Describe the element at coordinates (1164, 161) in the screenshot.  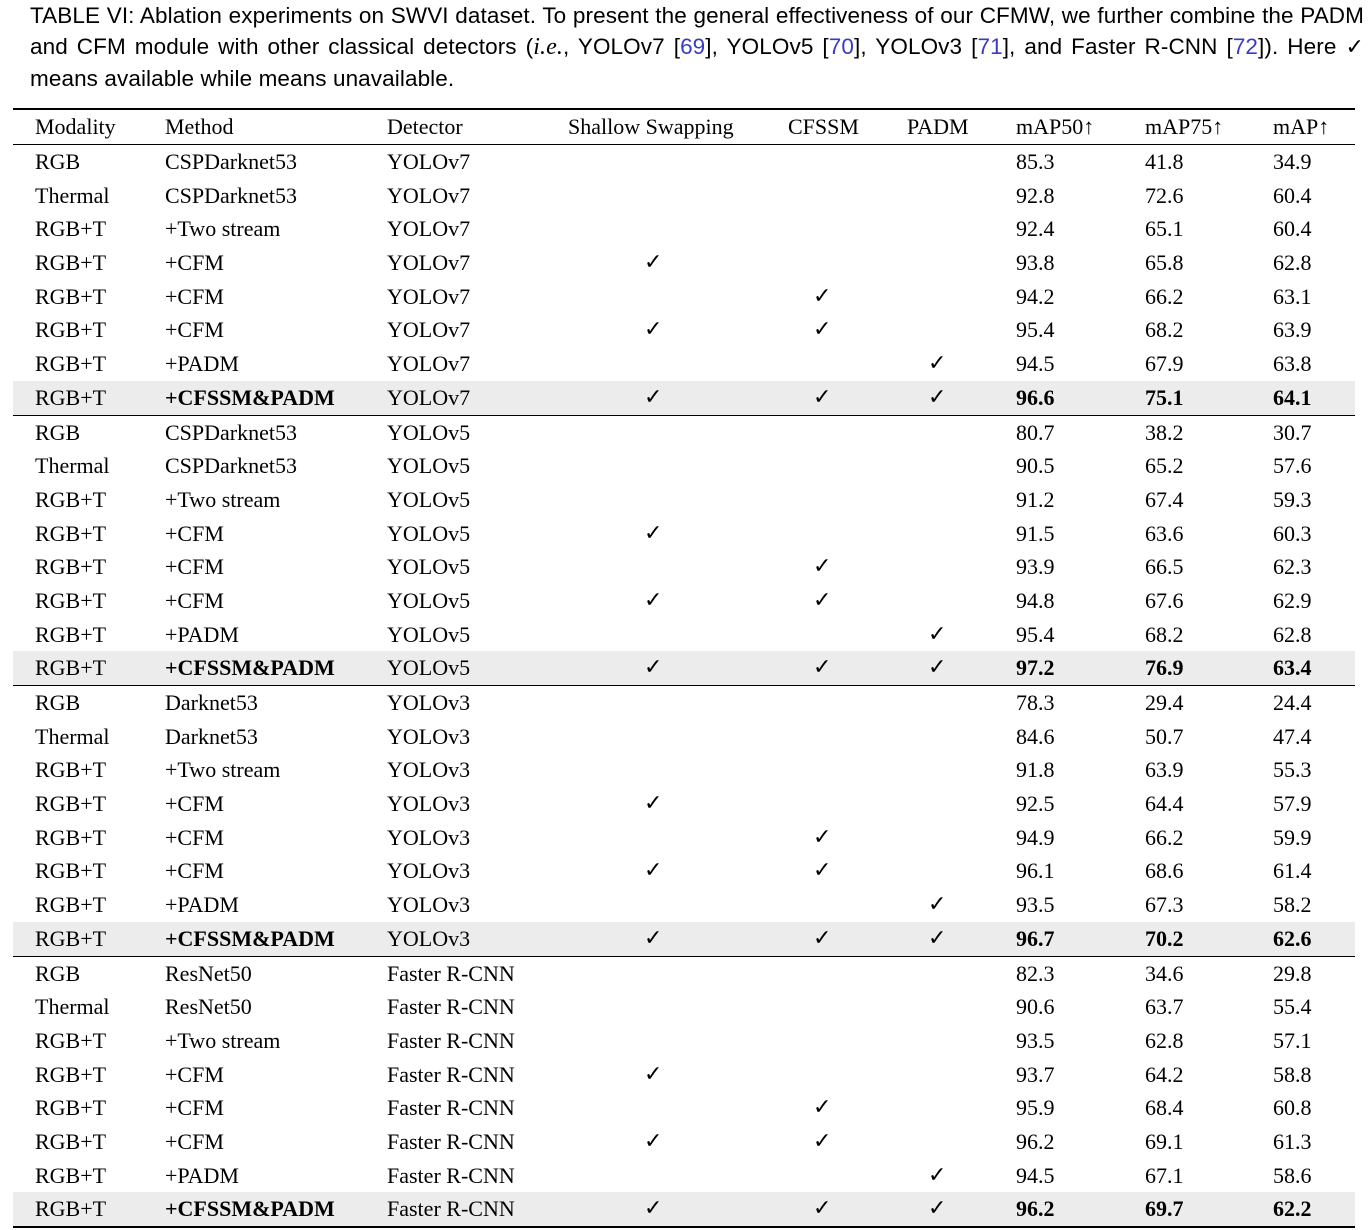
I see `cell-map75: 41.8` at that location.